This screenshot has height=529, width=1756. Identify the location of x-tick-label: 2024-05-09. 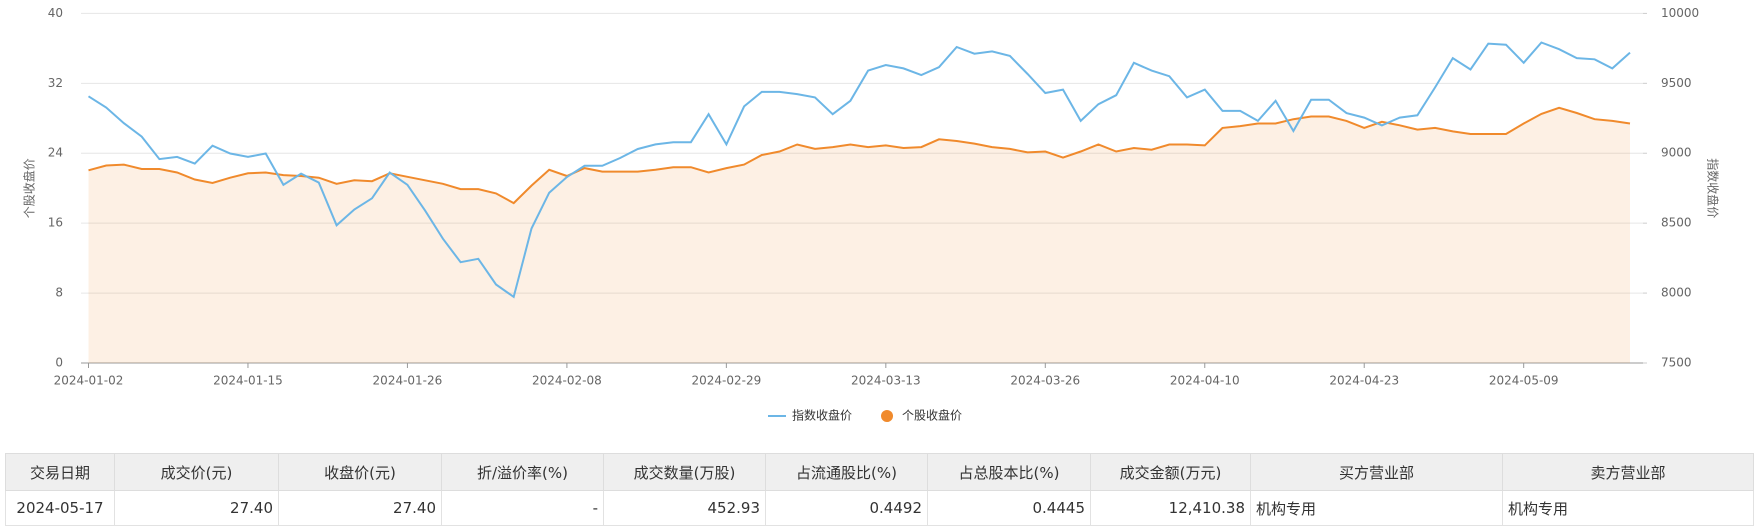
(1524, 381).